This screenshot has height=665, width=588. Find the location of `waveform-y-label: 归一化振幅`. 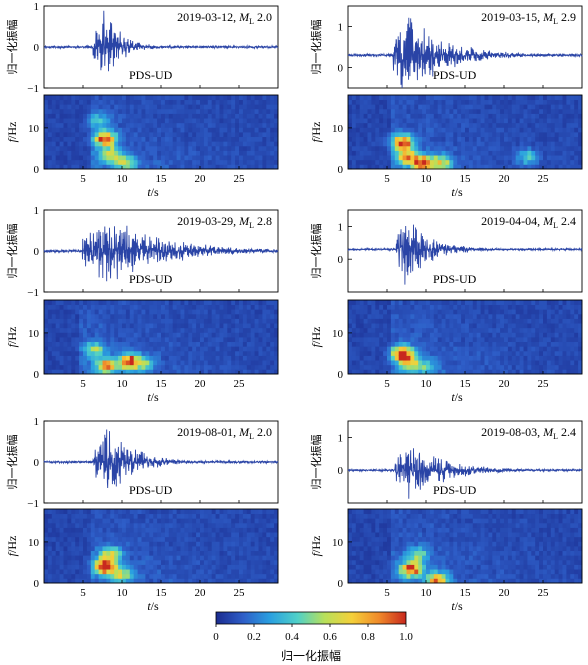

waveform-y-label: 归一化振幅 is located at coordinates (316, 251).